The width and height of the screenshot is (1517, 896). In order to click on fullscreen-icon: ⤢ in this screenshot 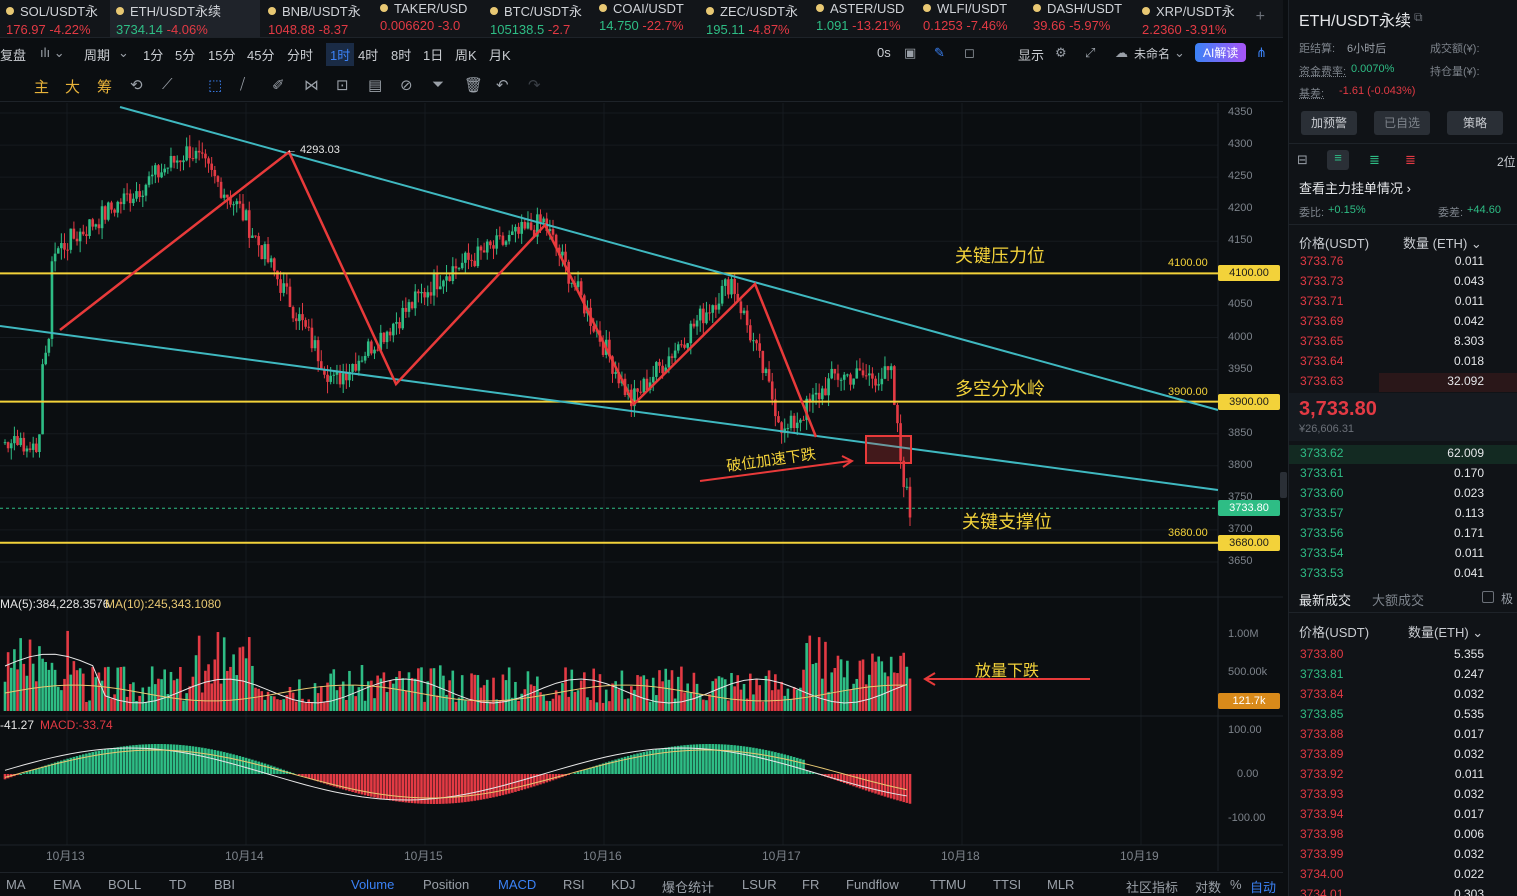, I will do `click(1090, 52)`.